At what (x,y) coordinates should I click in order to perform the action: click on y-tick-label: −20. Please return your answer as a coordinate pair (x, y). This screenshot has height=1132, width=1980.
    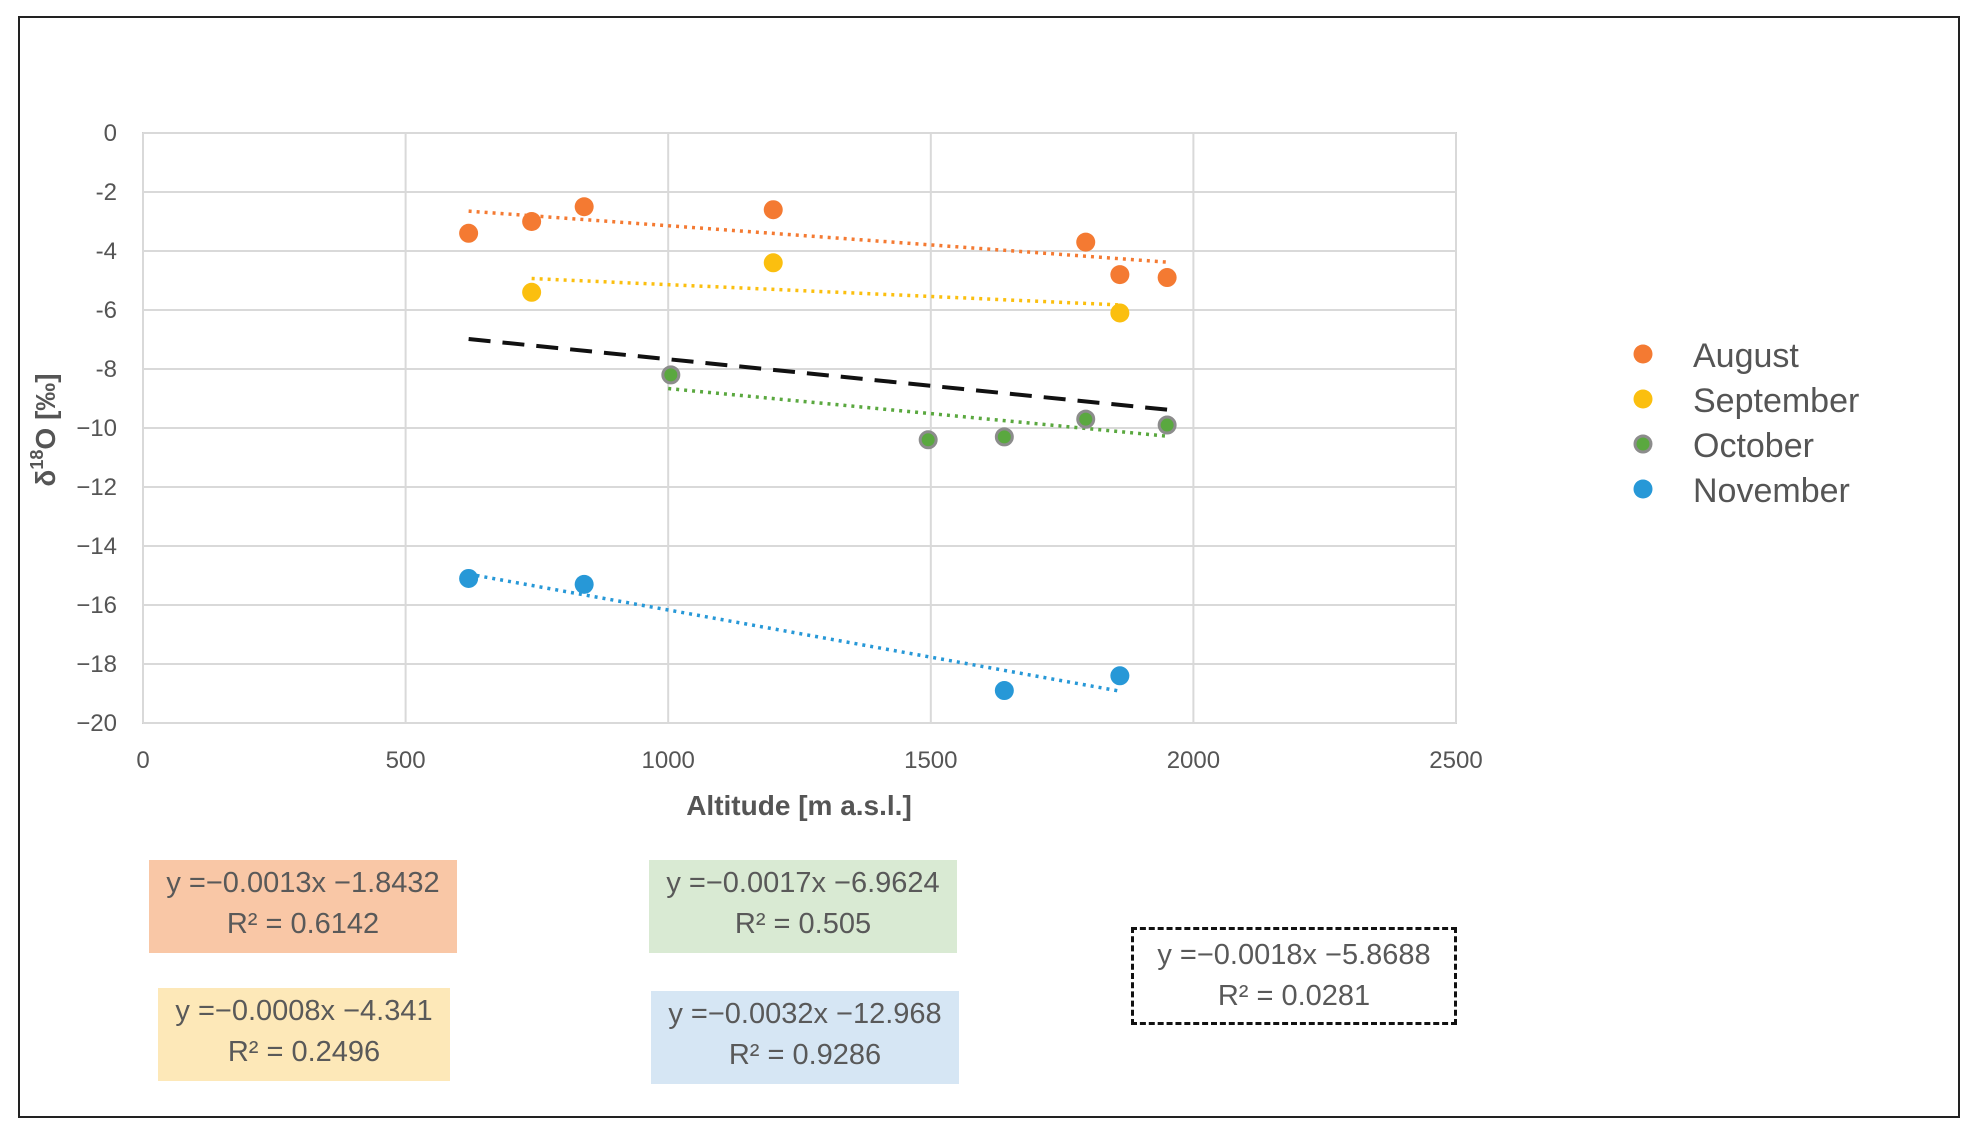
    Looking at the image, I should click on (96, 723).